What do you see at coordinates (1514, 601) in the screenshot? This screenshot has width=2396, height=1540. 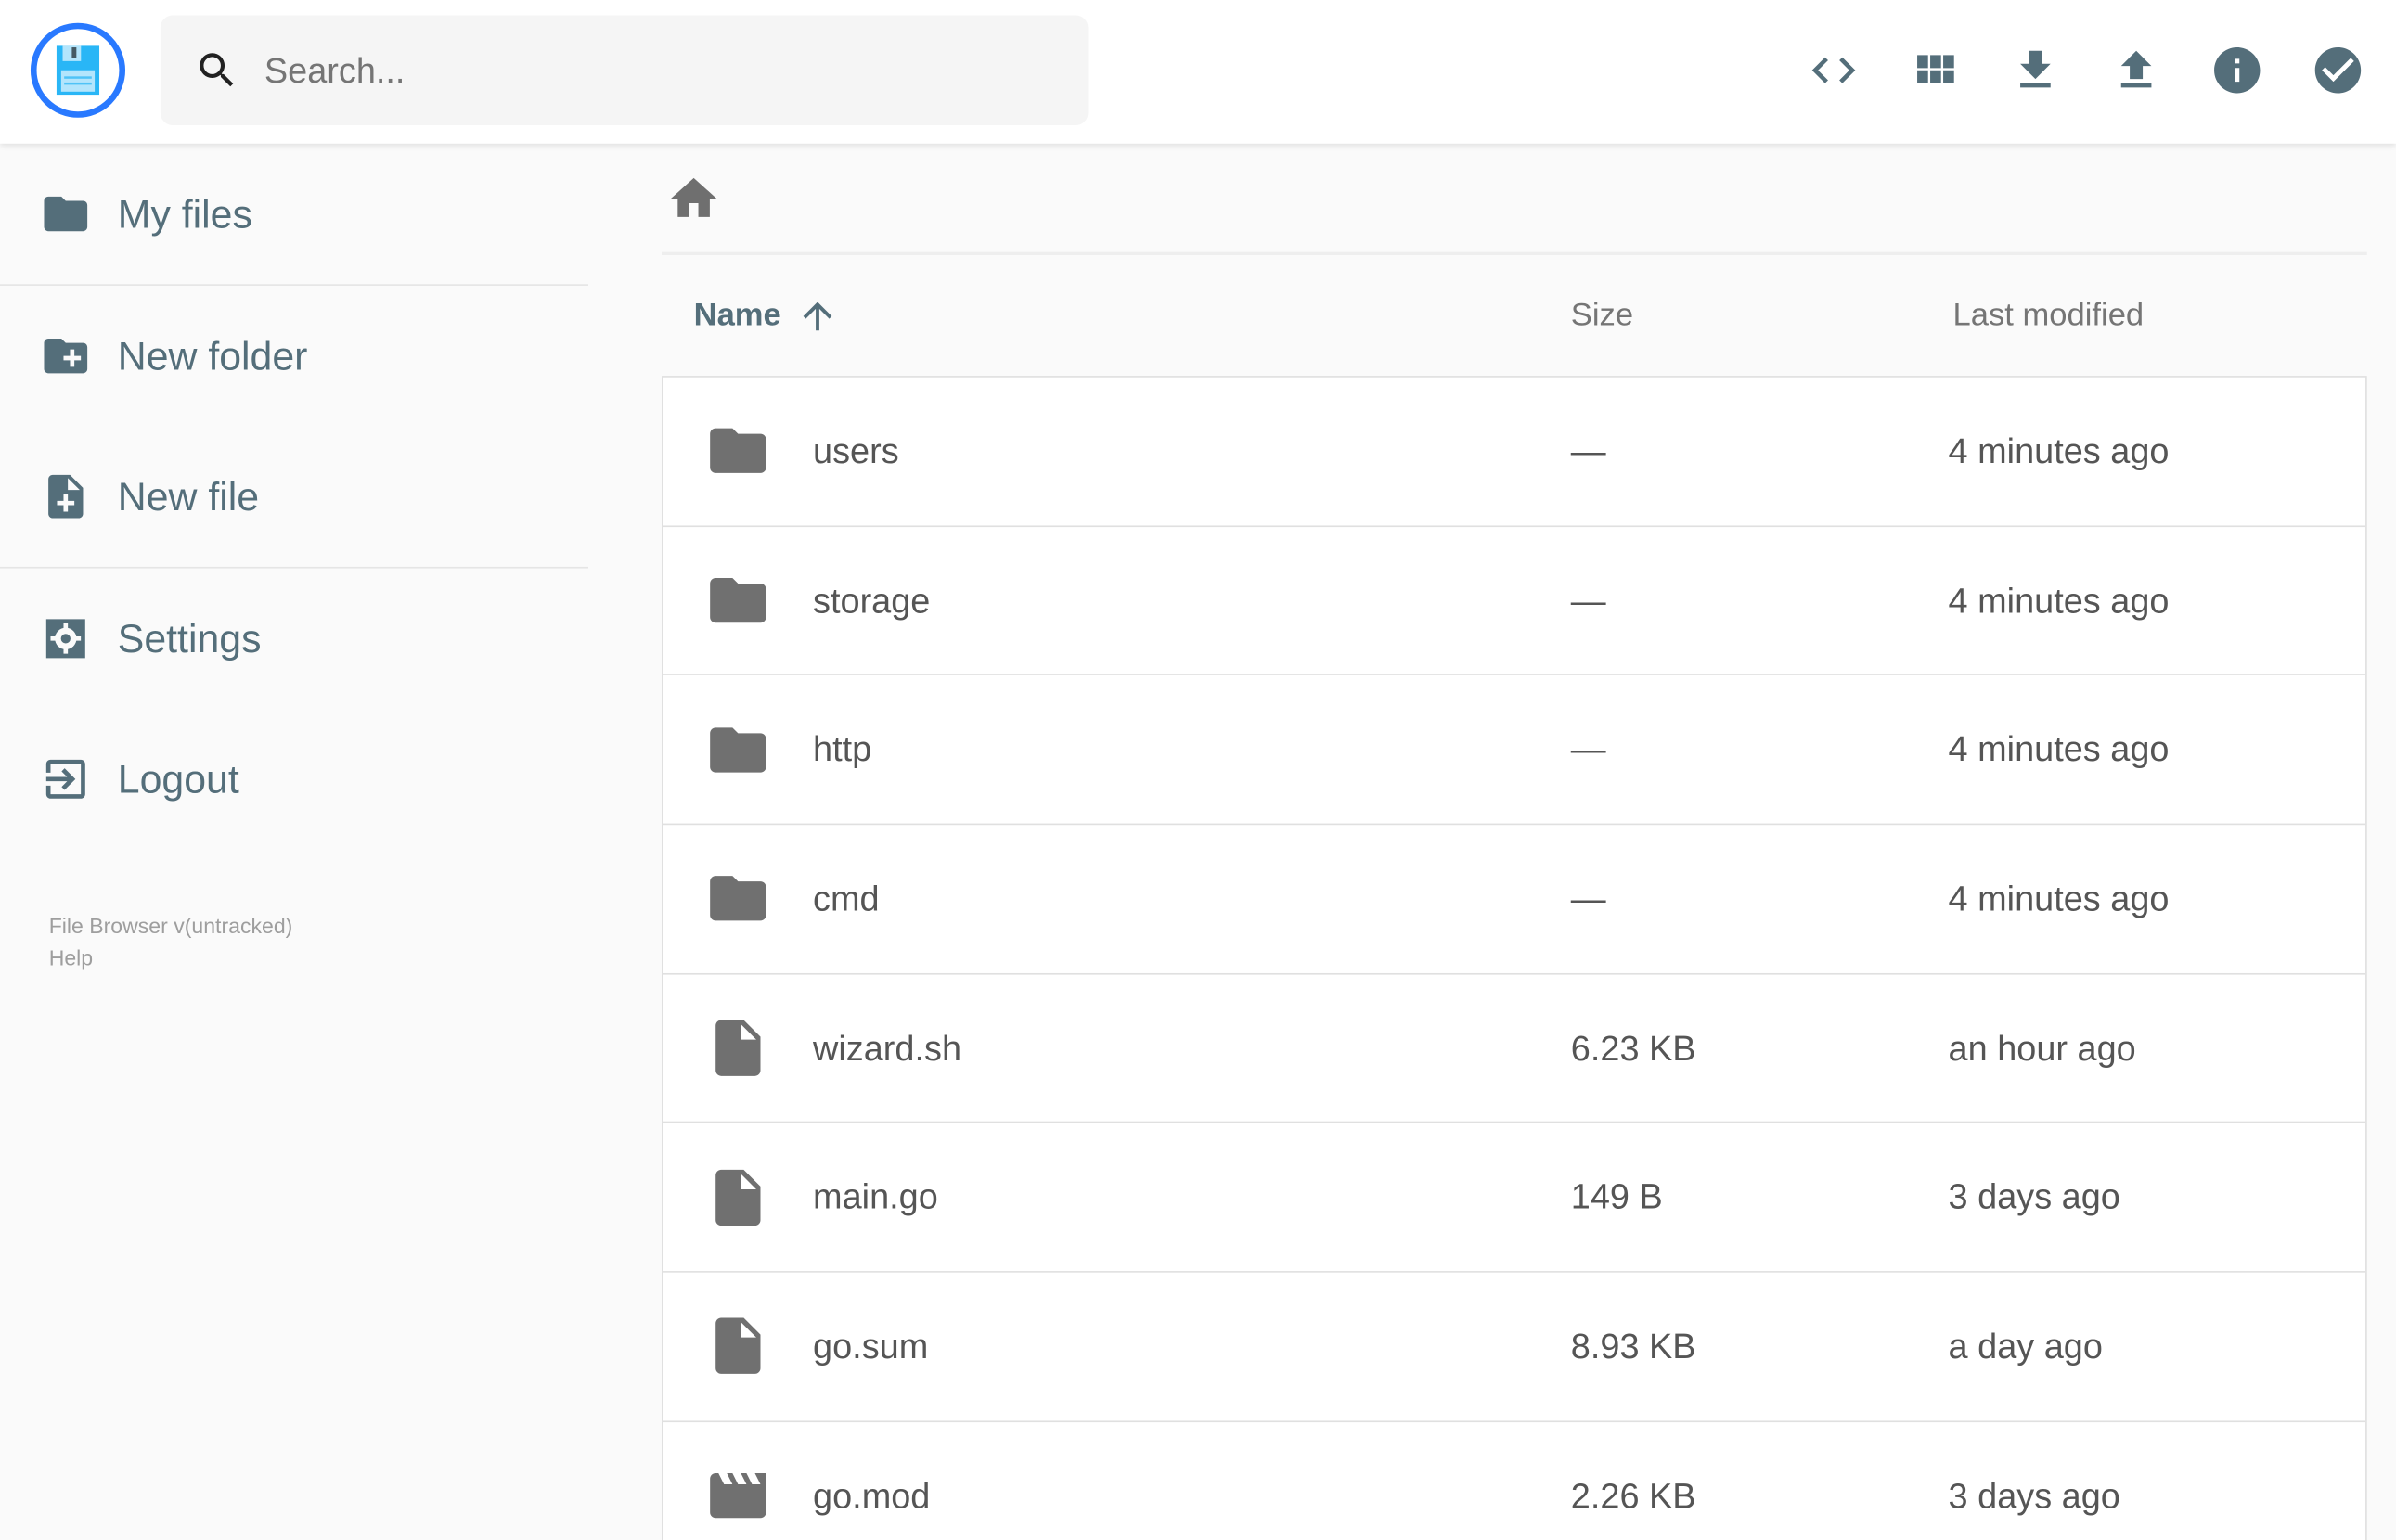 I see `table-row: storage — 4 minutes ago` at bounding box center [1514, 601].